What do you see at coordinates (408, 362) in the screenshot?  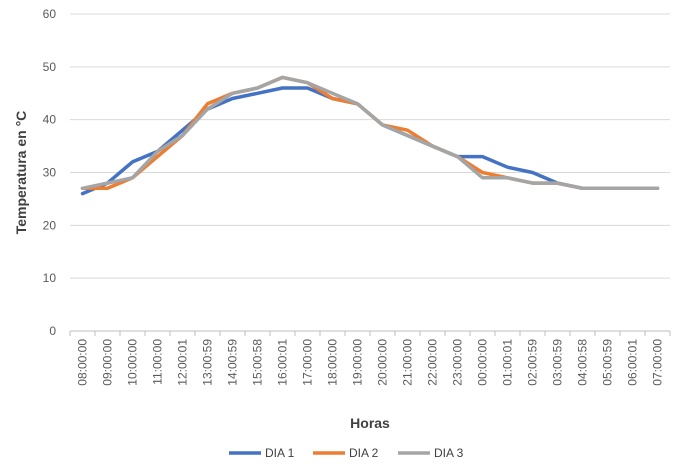 I see `x-tick-label: 21:00:00` at bounding box center [408, 362].